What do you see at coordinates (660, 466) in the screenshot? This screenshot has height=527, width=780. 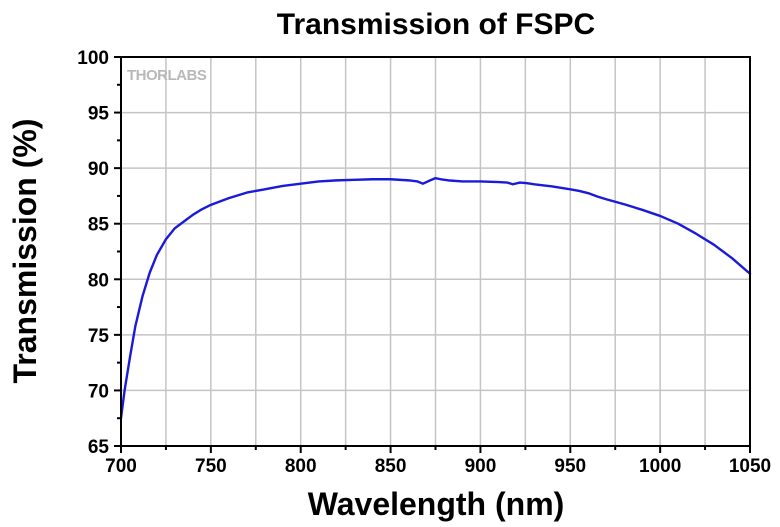 I see `x-tick-label: 1000` at bounding box center [660, 466].